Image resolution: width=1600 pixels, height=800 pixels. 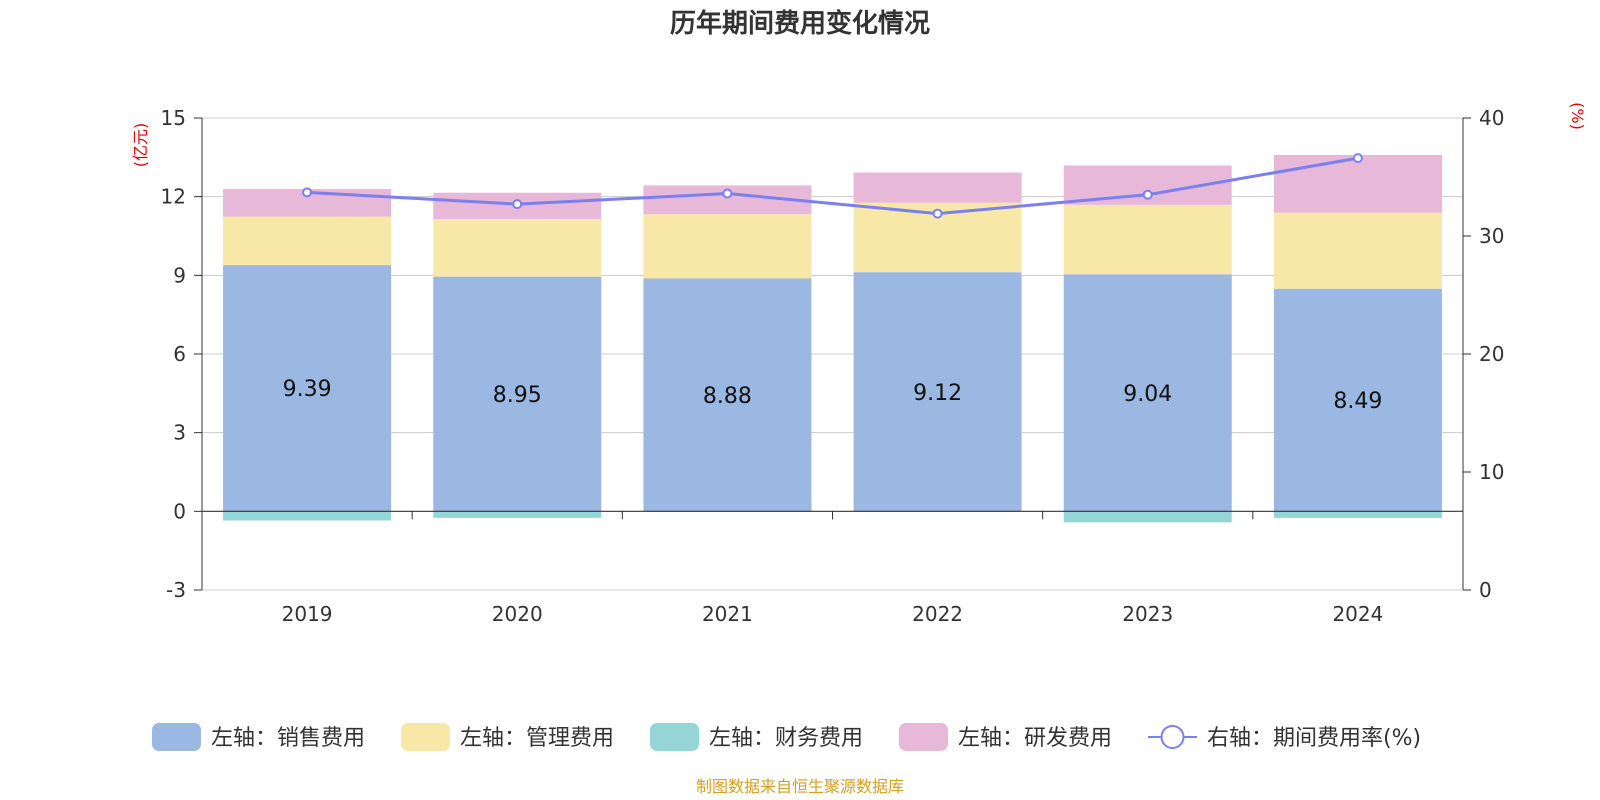 What do you see at coordinates (1147, 614) in the screenshot?
I see `x-tick-label: 2023` at bounding box center [1147, 614].